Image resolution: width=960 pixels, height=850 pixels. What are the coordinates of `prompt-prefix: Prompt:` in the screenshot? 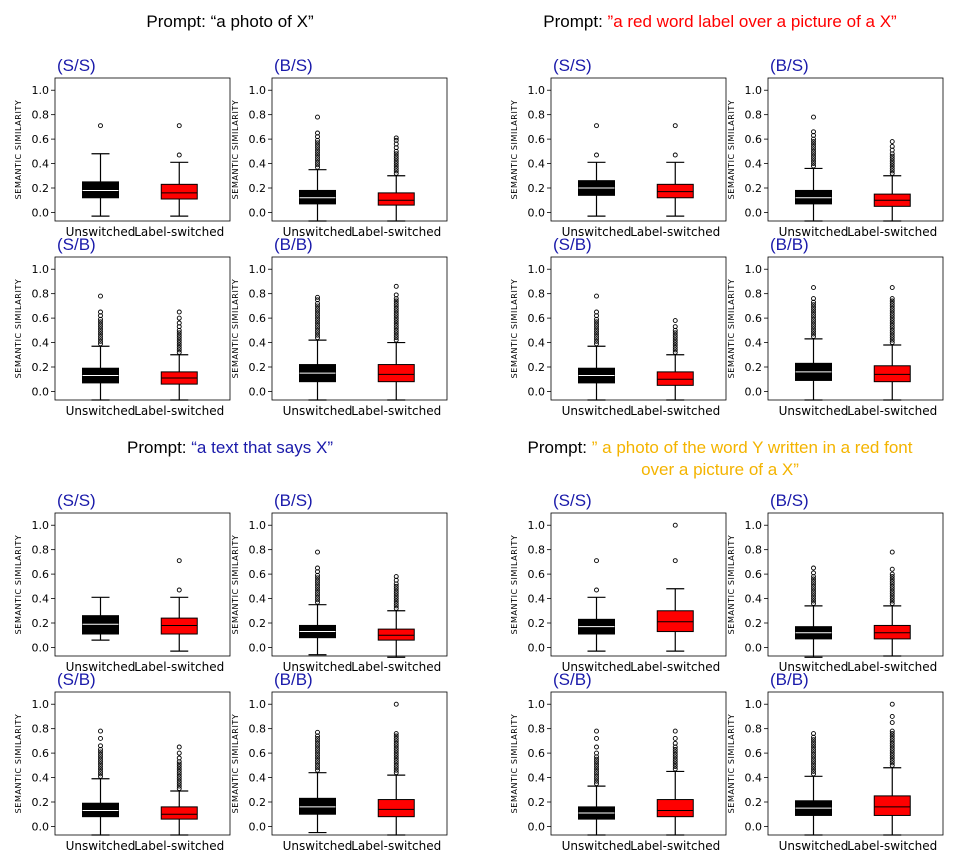 It's located at (573, 21).